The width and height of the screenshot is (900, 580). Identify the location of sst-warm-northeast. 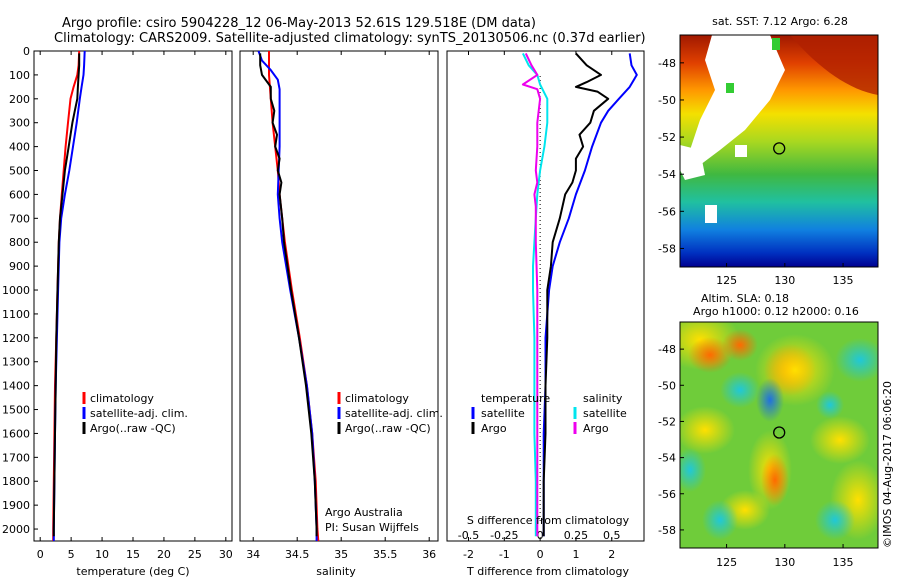
(834, 65).